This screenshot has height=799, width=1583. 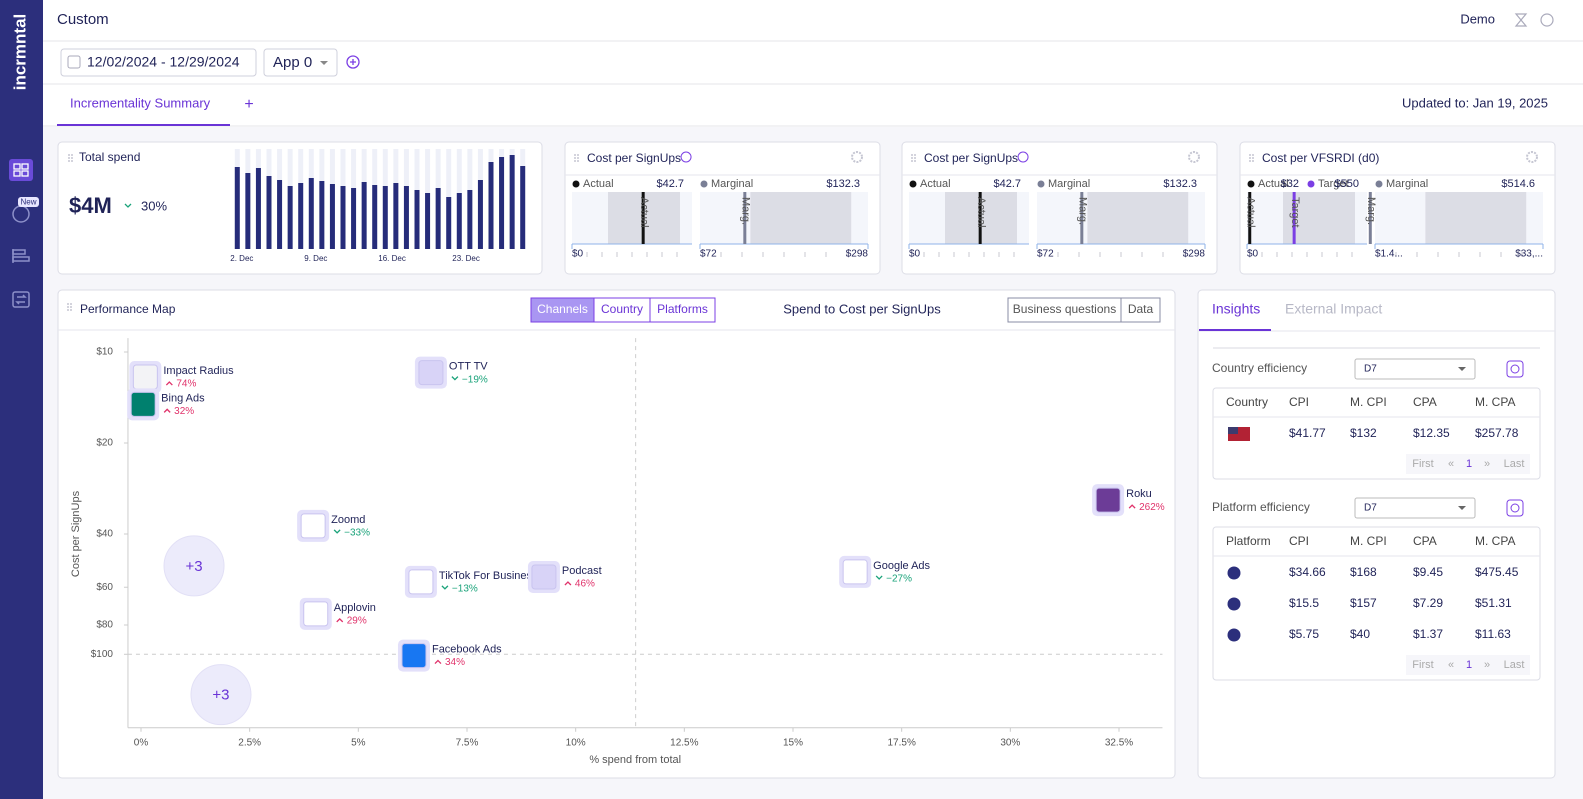 What do you see at coordinates (140, 102) in the screenshot?
I see `tab-active: Incrementality Summary` at bounding box center [140, 102].